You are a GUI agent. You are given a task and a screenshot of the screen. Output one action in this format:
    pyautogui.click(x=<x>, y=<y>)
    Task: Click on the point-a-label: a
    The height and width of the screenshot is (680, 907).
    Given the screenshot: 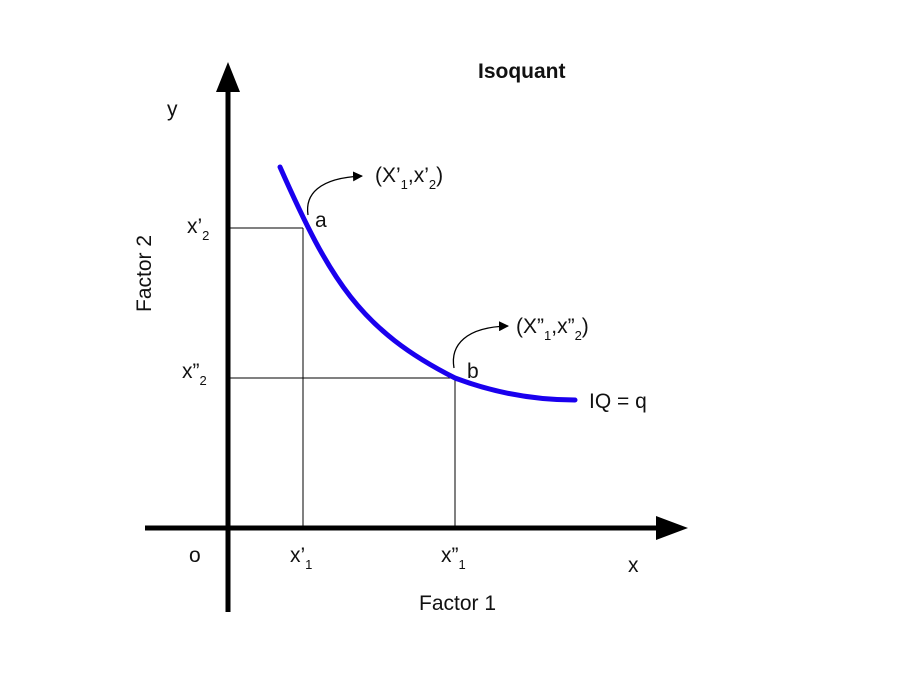 What is the action you would take?
    pyautogui.click(x=321, y=220)
    